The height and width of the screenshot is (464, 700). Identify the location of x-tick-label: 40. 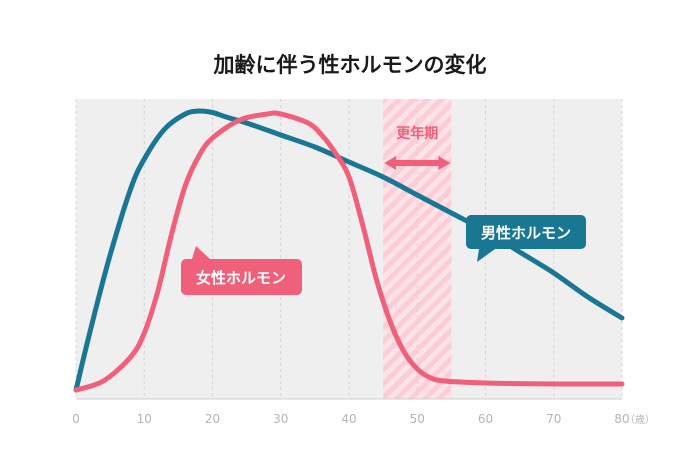
(348, 419).